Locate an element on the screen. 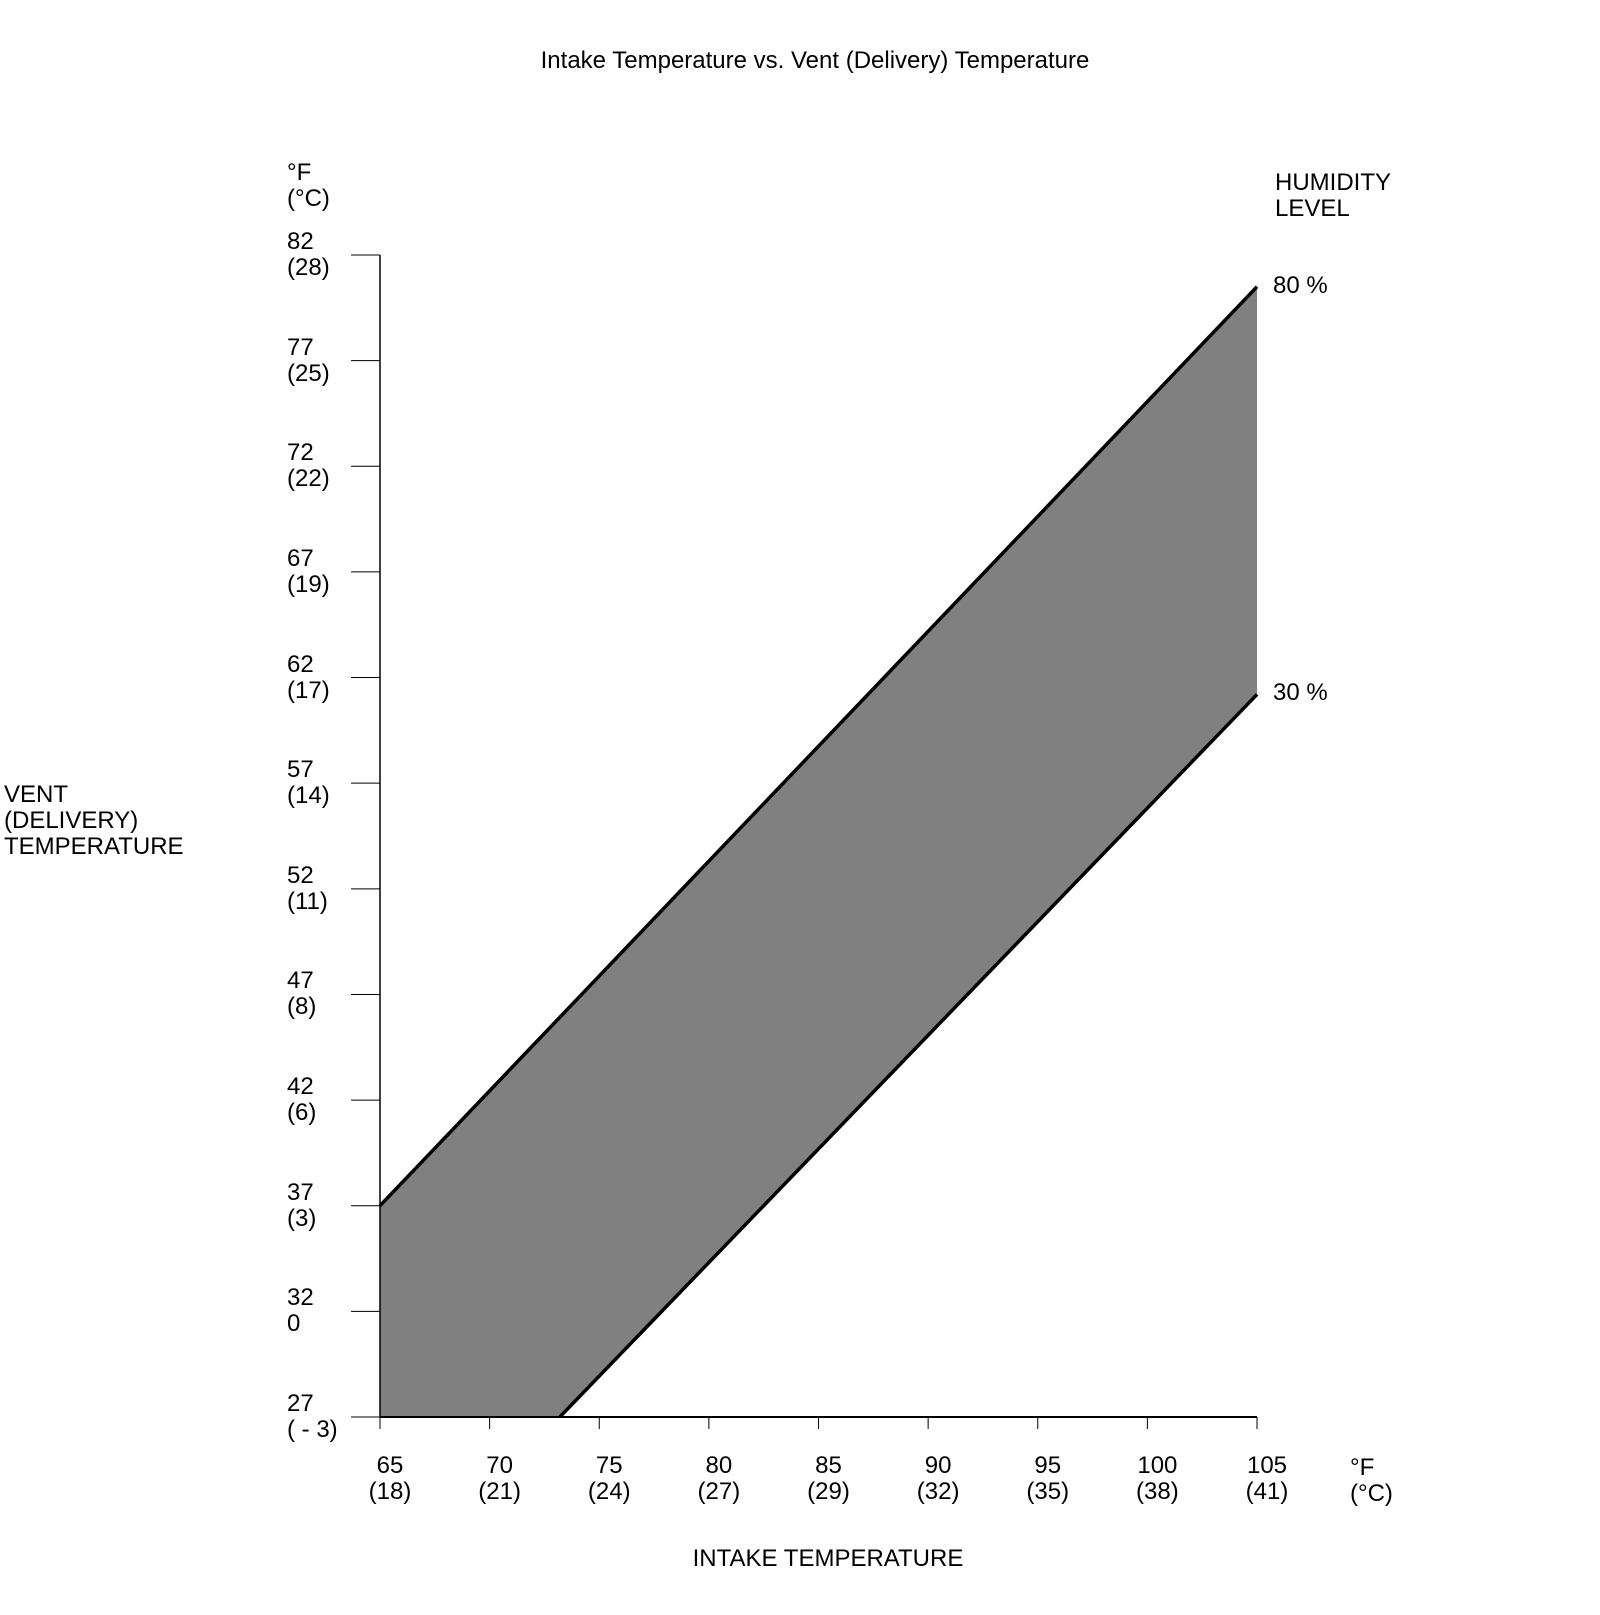 The image size is (1600, 1615). y-tick-label: 42 (6) is located at coordinates (302, 1100).